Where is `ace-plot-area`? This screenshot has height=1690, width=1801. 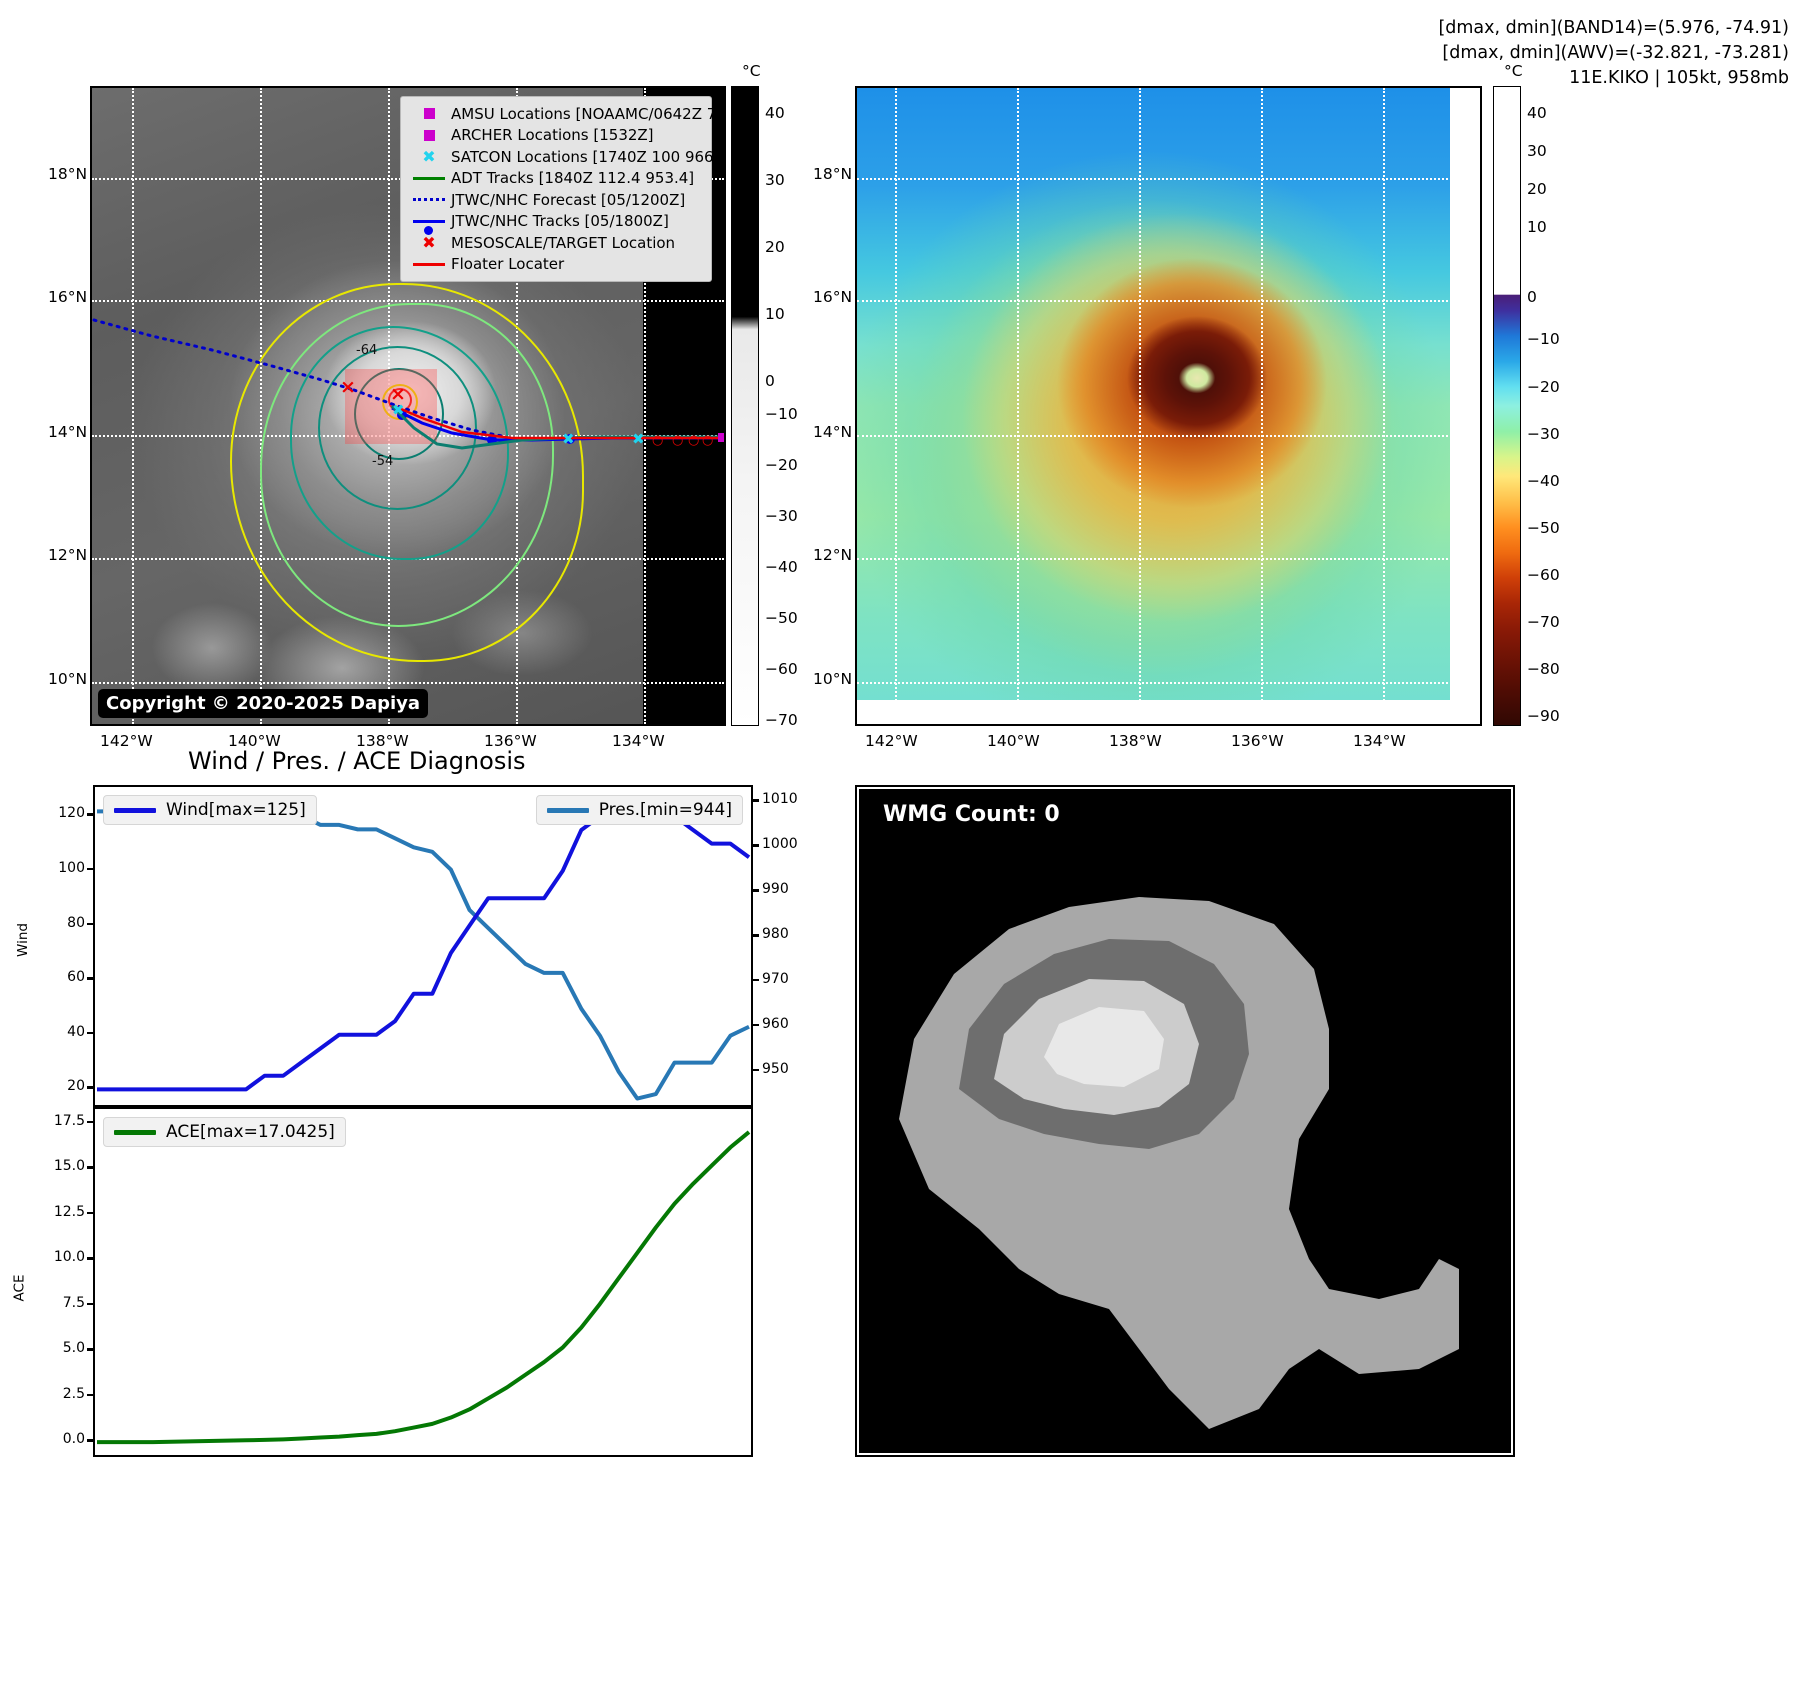
ace-plot-area is located at coordinates (424, 1287).